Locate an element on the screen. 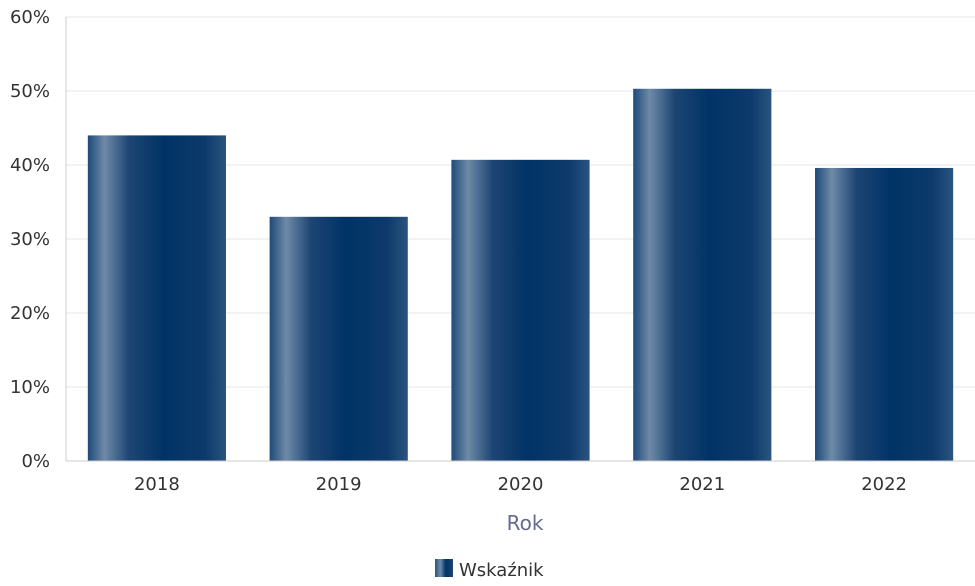 The image size is (975, 586). bar-2019 is located at coordinates (338, 338).